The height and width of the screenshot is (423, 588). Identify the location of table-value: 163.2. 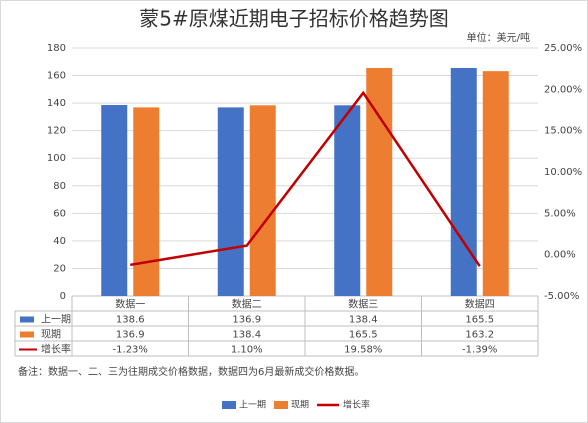
(479, 335).